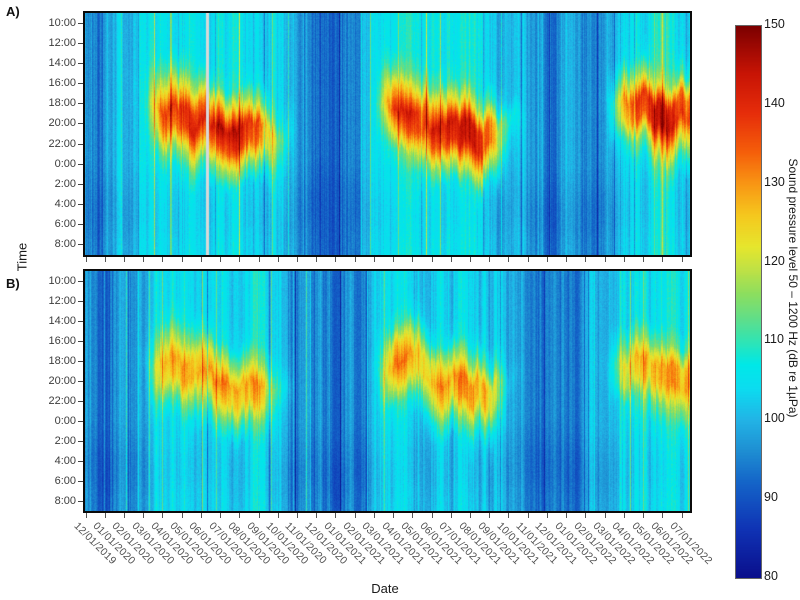  I want to click on panel-b-label: B), so click(13, 283).